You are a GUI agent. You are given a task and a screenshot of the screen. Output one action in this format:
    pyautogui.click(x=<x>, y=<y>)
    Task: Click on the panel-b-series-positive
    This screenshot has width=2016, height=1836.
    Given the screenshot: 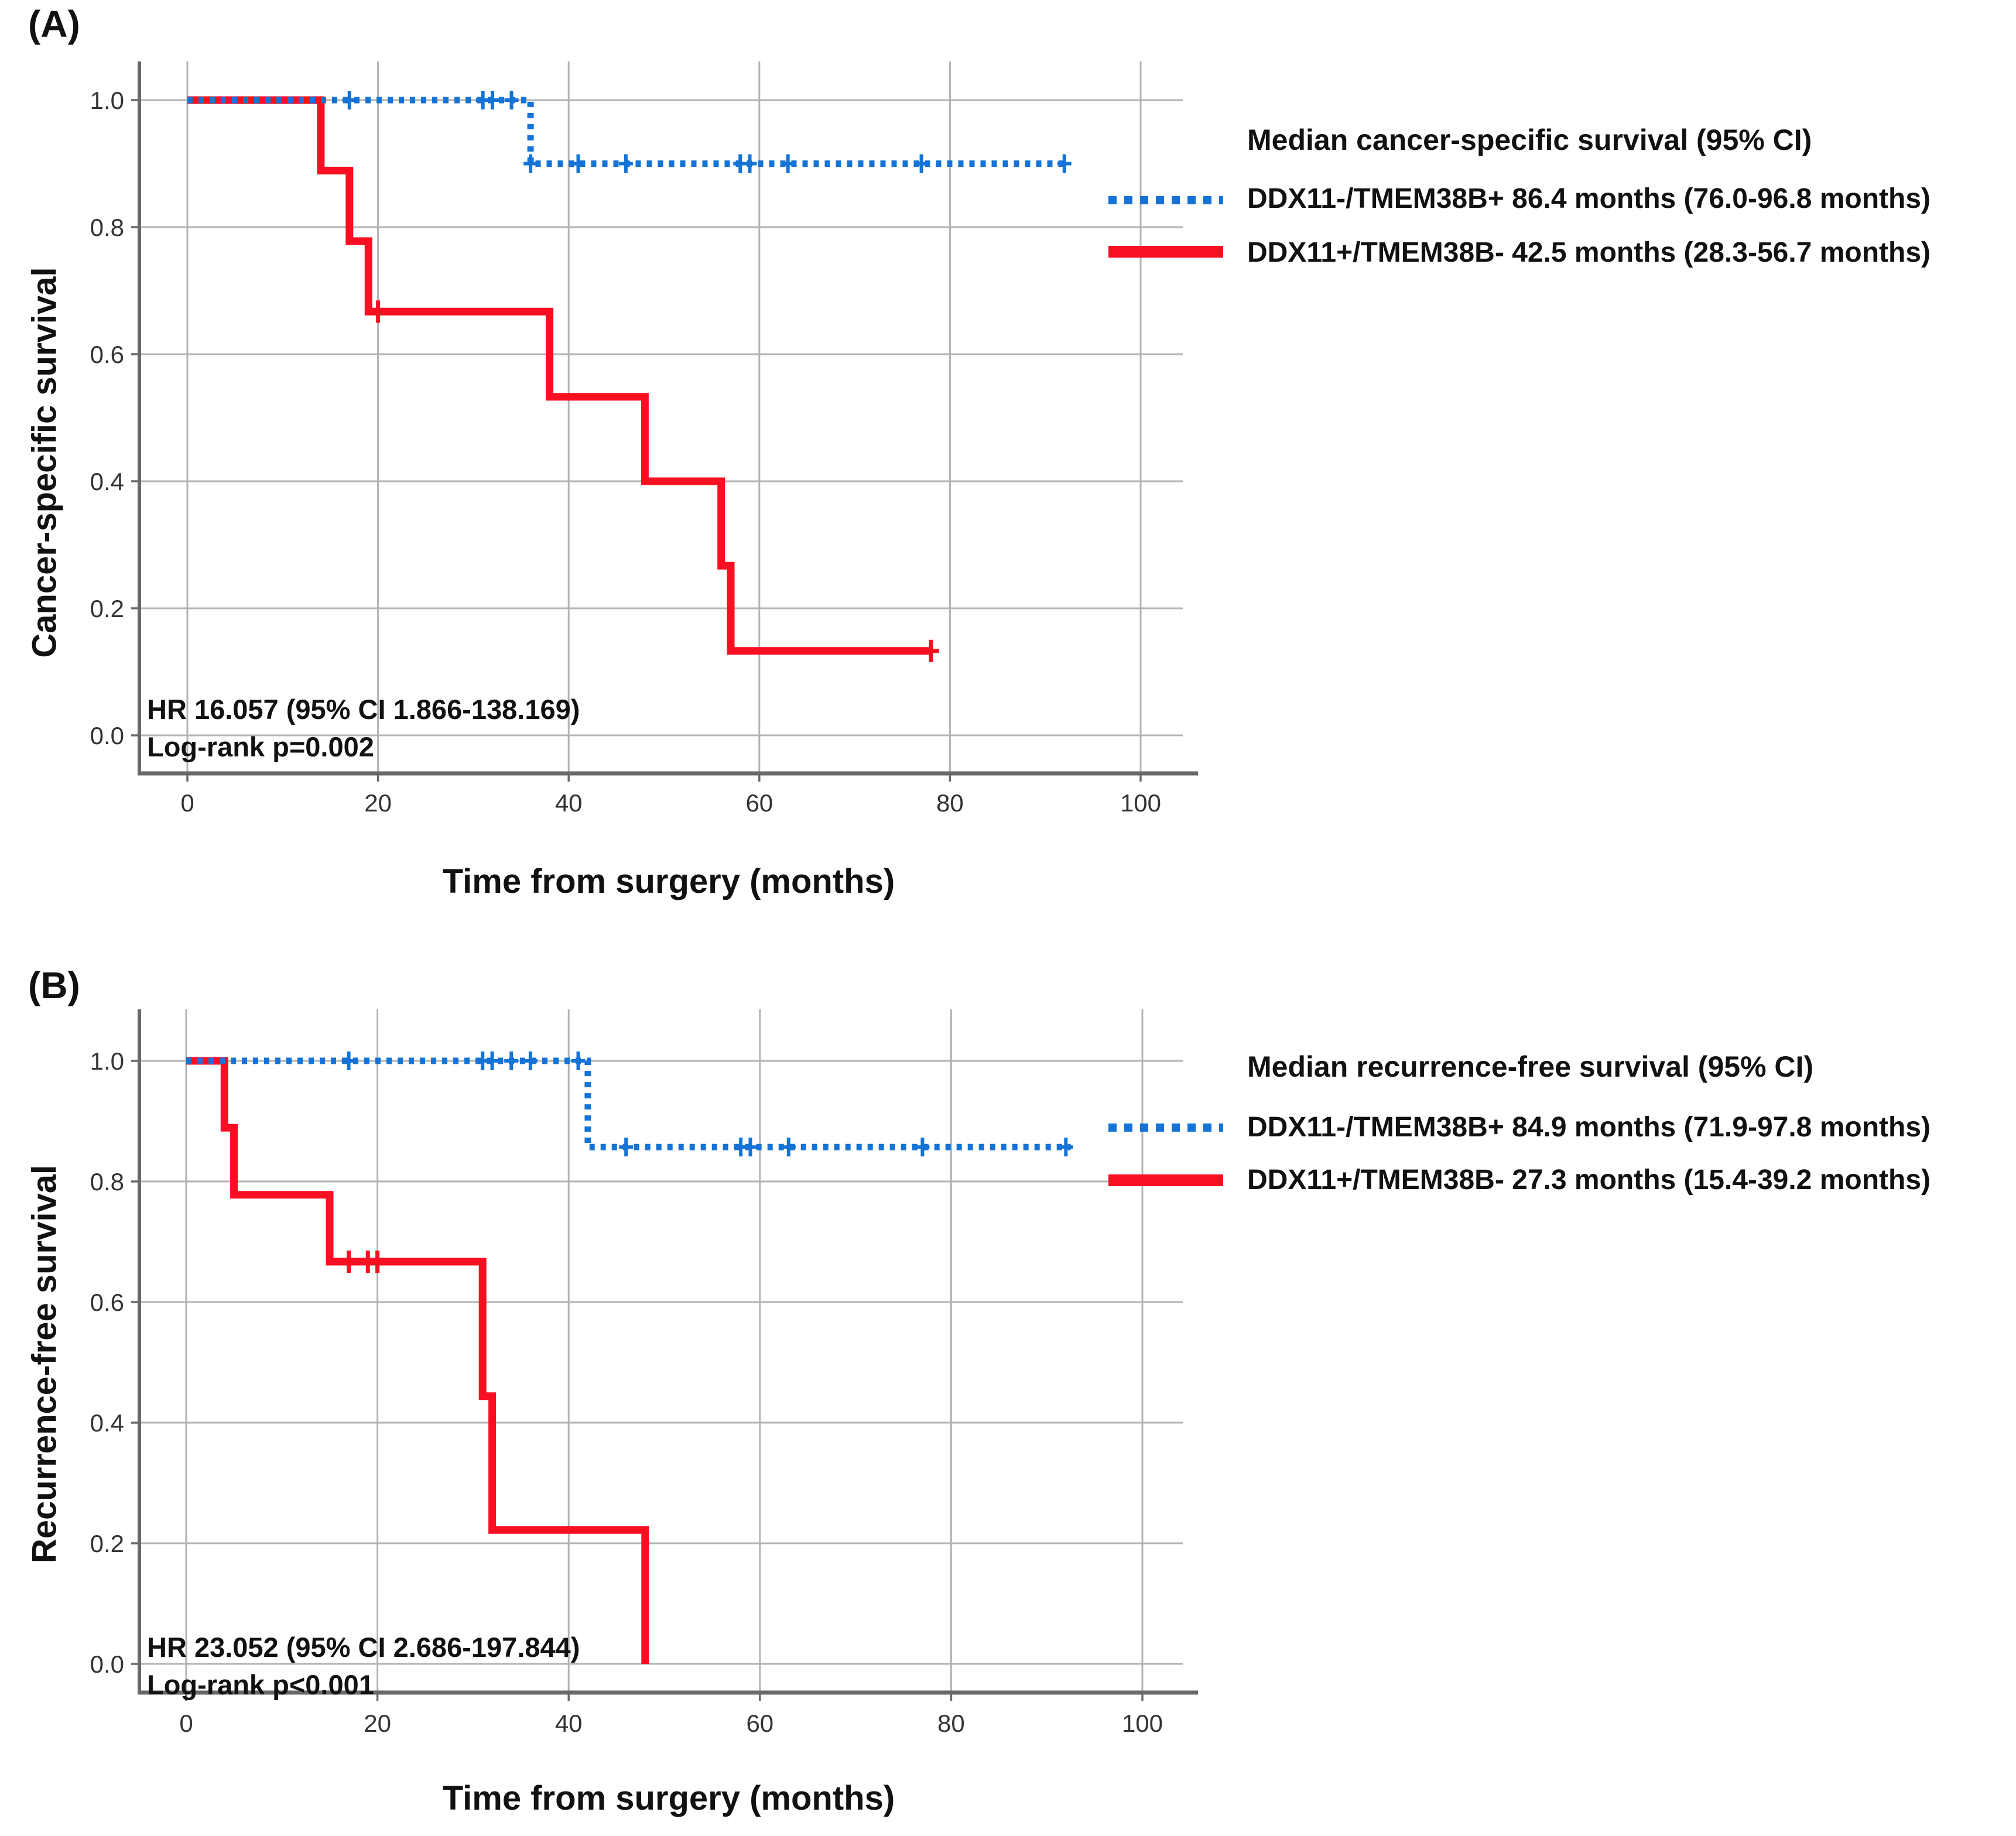 What is the action you would take?
    pyautogui.click(x=629, y=1104)
    